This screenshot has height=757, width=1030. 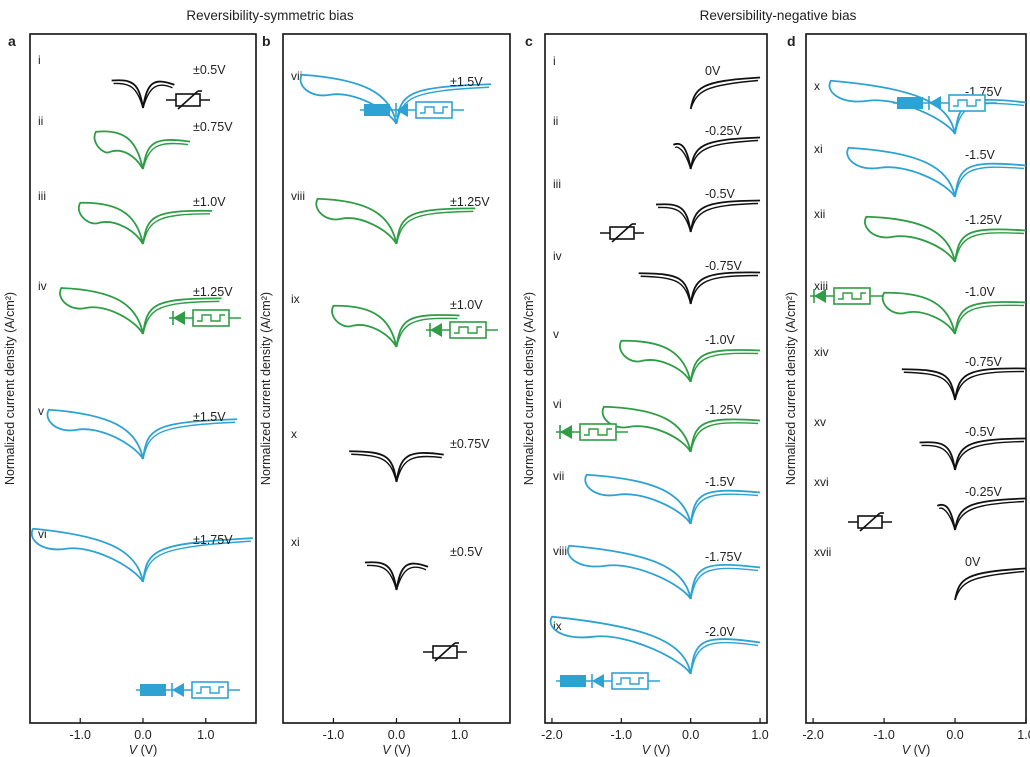 I want to click on series-vii: vii ±1.5V, so click(x=391, y=97).